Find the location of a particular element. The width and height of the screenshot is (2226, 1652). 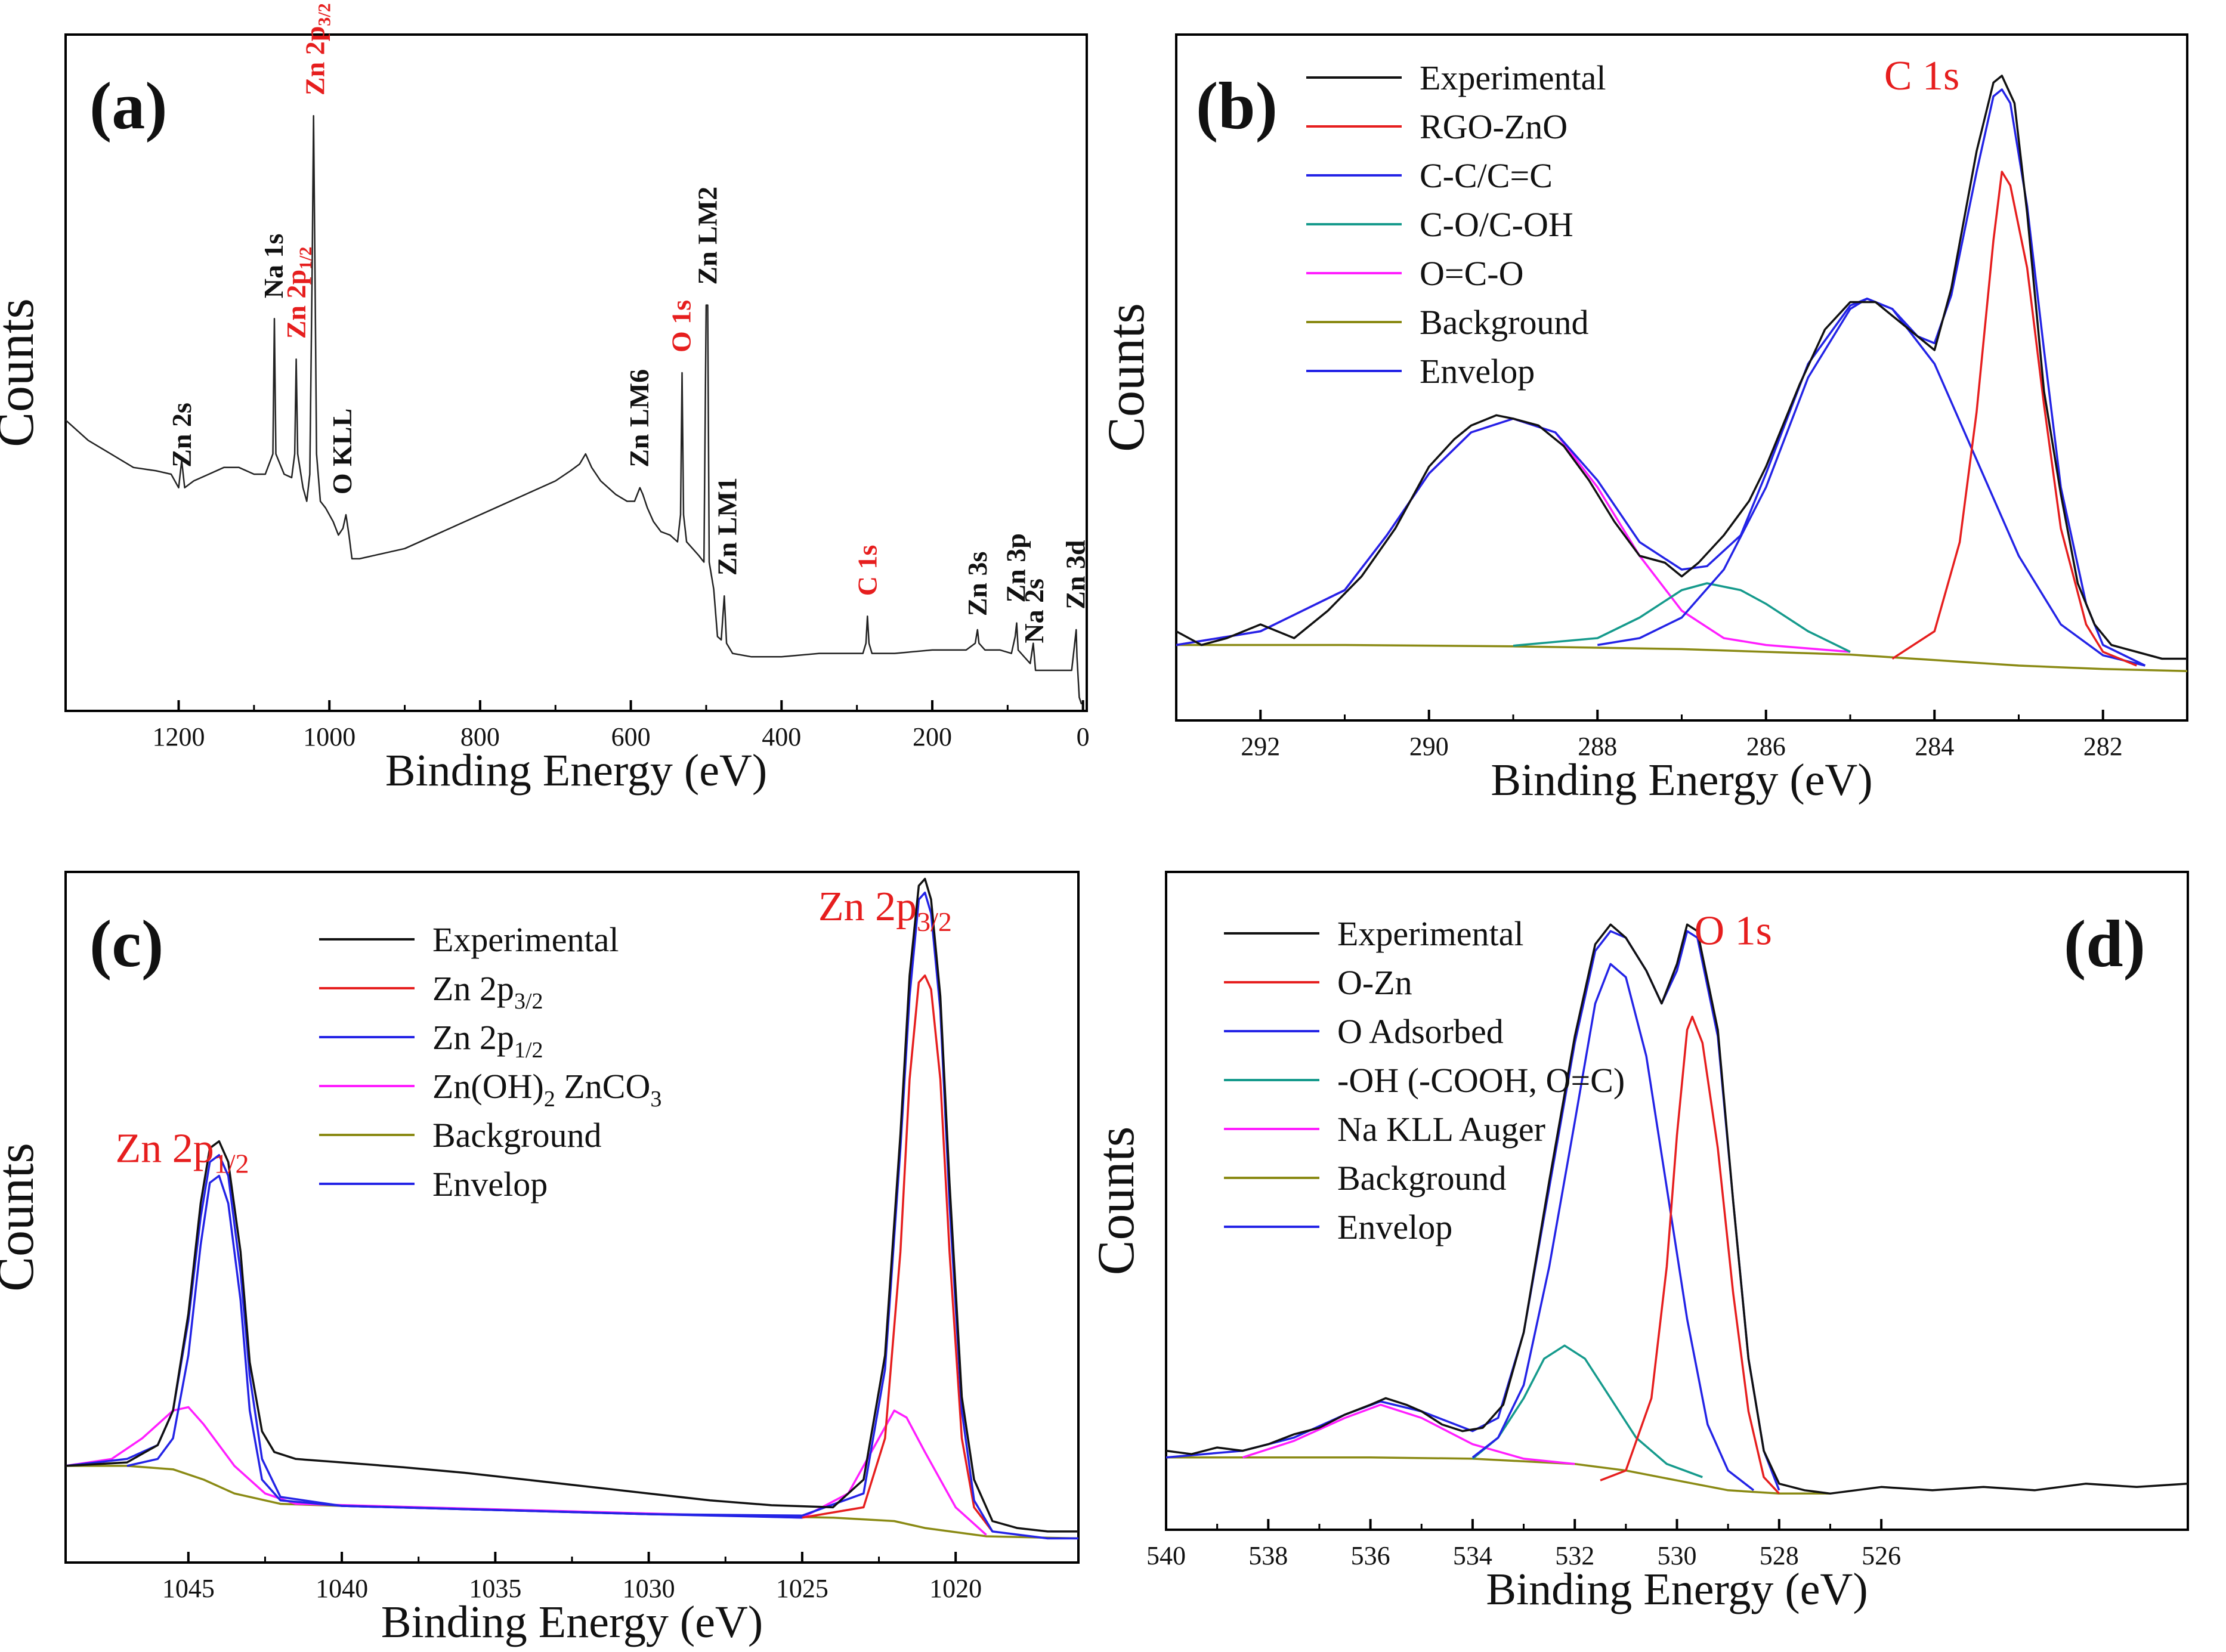

series-line--oh-cooh-o-c- is located at coordinates (1587, 1411).